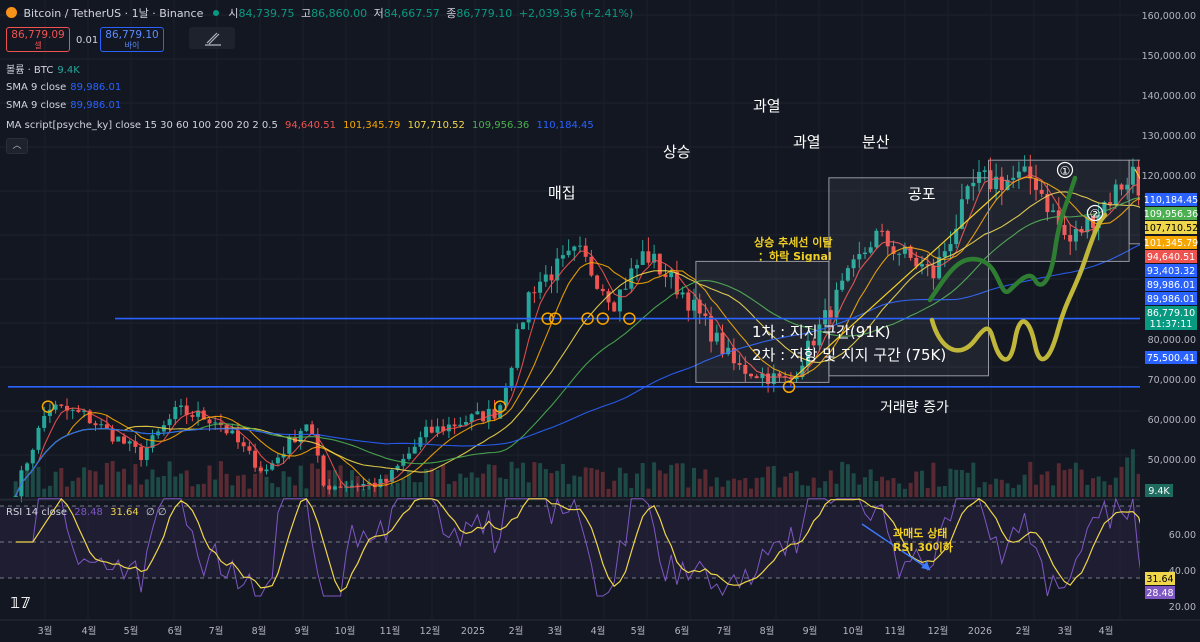 This screenshot has height=642, width=1200. Describe the element at coordinates (38, 39) in the screenshot. I see `sell-button: 86,779.09 셀` at that location.